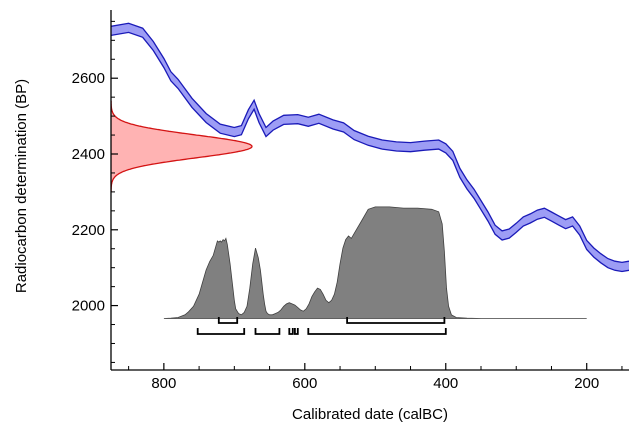 The width and height of the screenshot is (639, 436). I want to click on x-tick-label-600: 600, so click(304, 383).